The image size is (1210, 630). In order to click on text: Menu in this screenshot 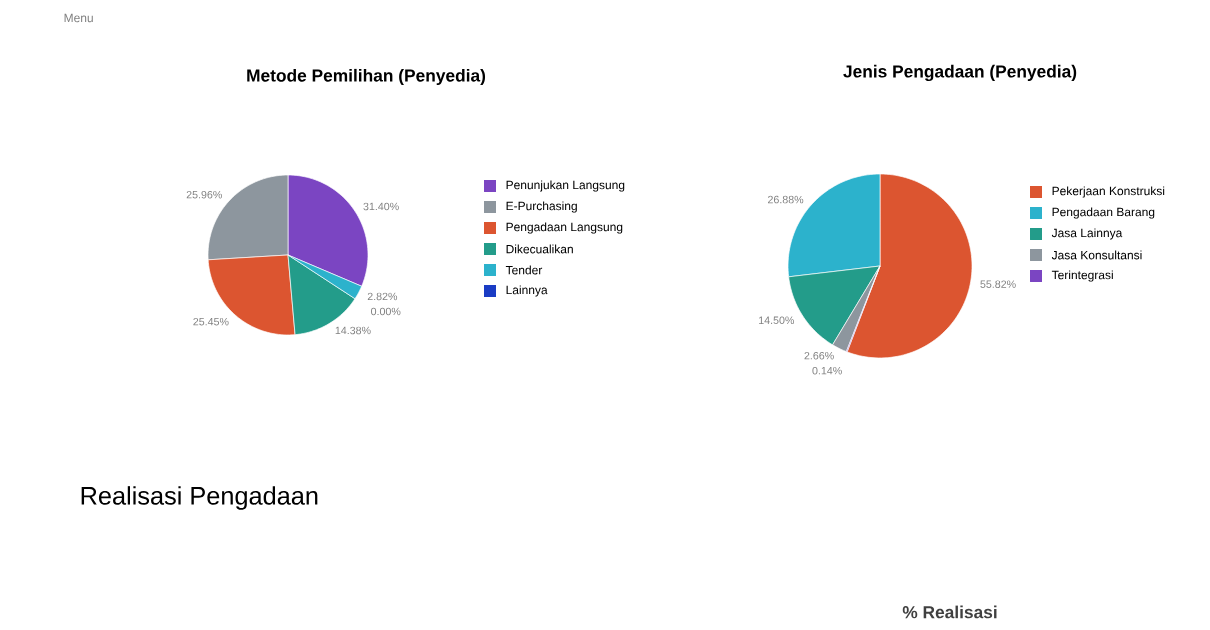, I will do `click(78, 18)`.